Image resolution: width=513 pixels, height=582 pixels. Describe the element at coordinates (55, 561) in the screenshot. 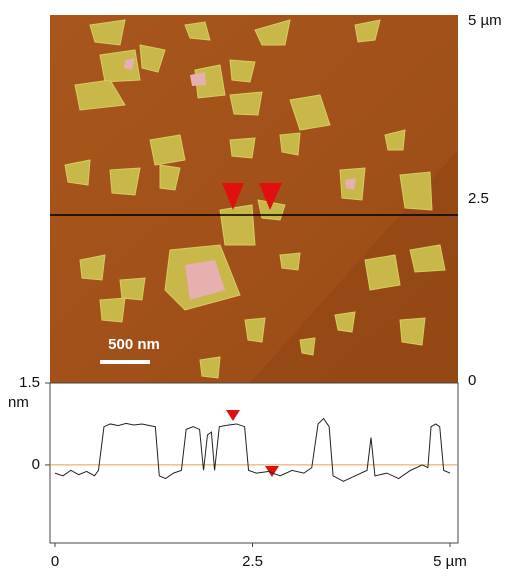

I see `x-tick-label: 0` at that location.